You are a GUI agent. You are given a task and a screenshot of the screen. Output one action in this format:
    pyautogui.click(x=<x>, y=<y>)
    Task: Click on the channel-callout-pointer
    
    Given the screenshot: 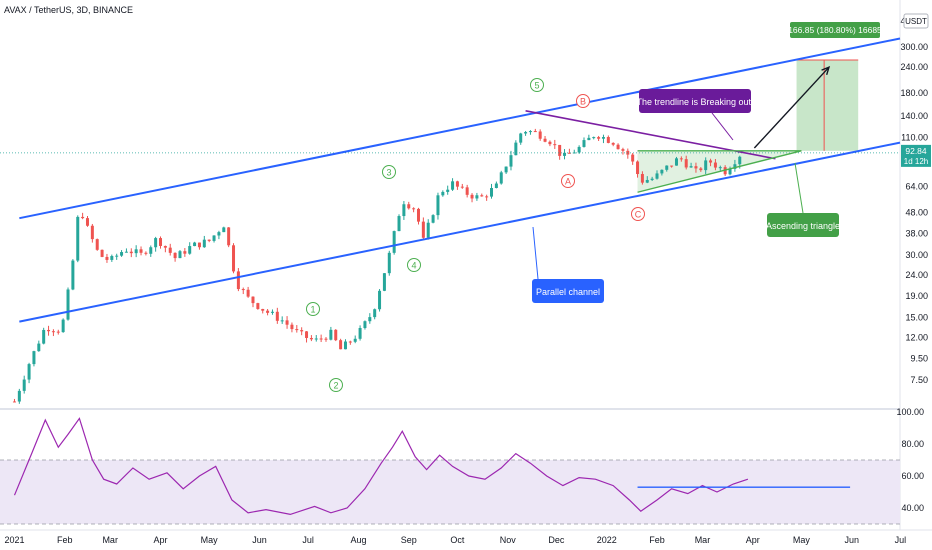 What is the action you would take?
    pyautogui.click(x=535, y=253)
    